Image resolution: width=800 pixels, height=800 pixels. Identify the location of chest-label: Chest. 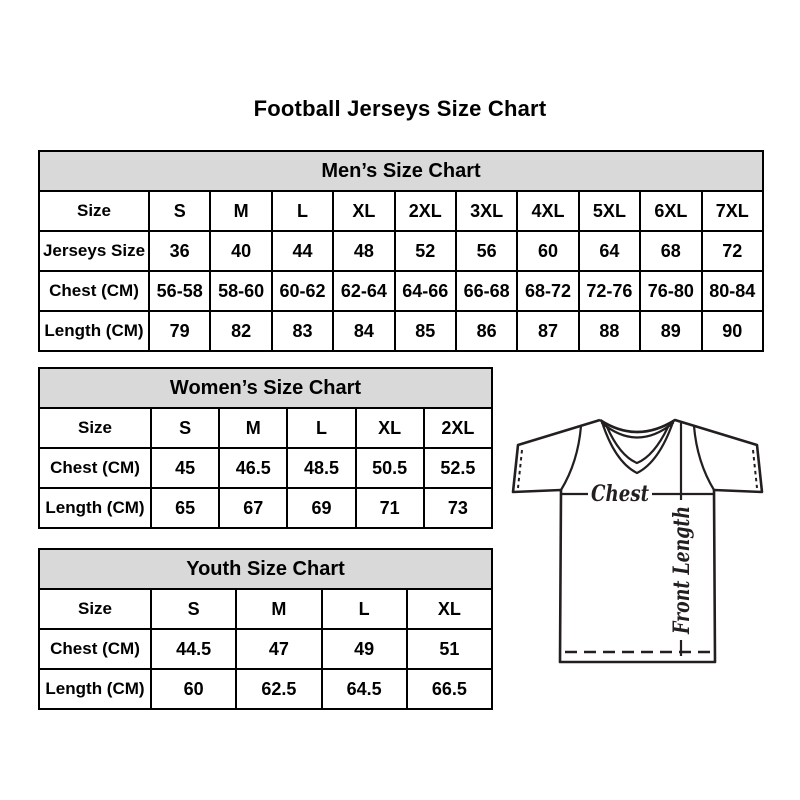
(620, 494).